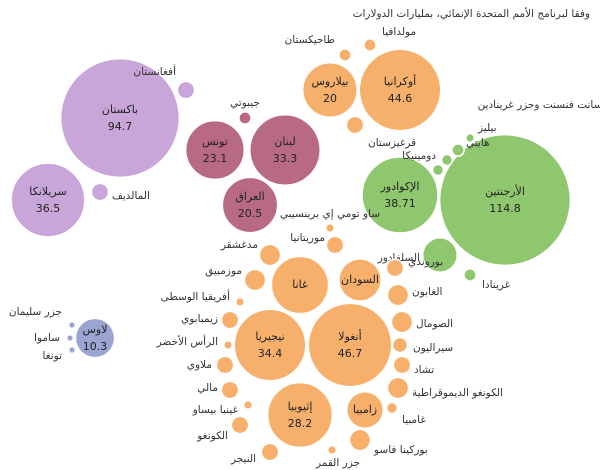 The height and width of the screenshot is (470, 600). What do you see at coordinates (330, 98) in the screenshot?
I see `bubble-value: 20` at bounding box center [330, 98].